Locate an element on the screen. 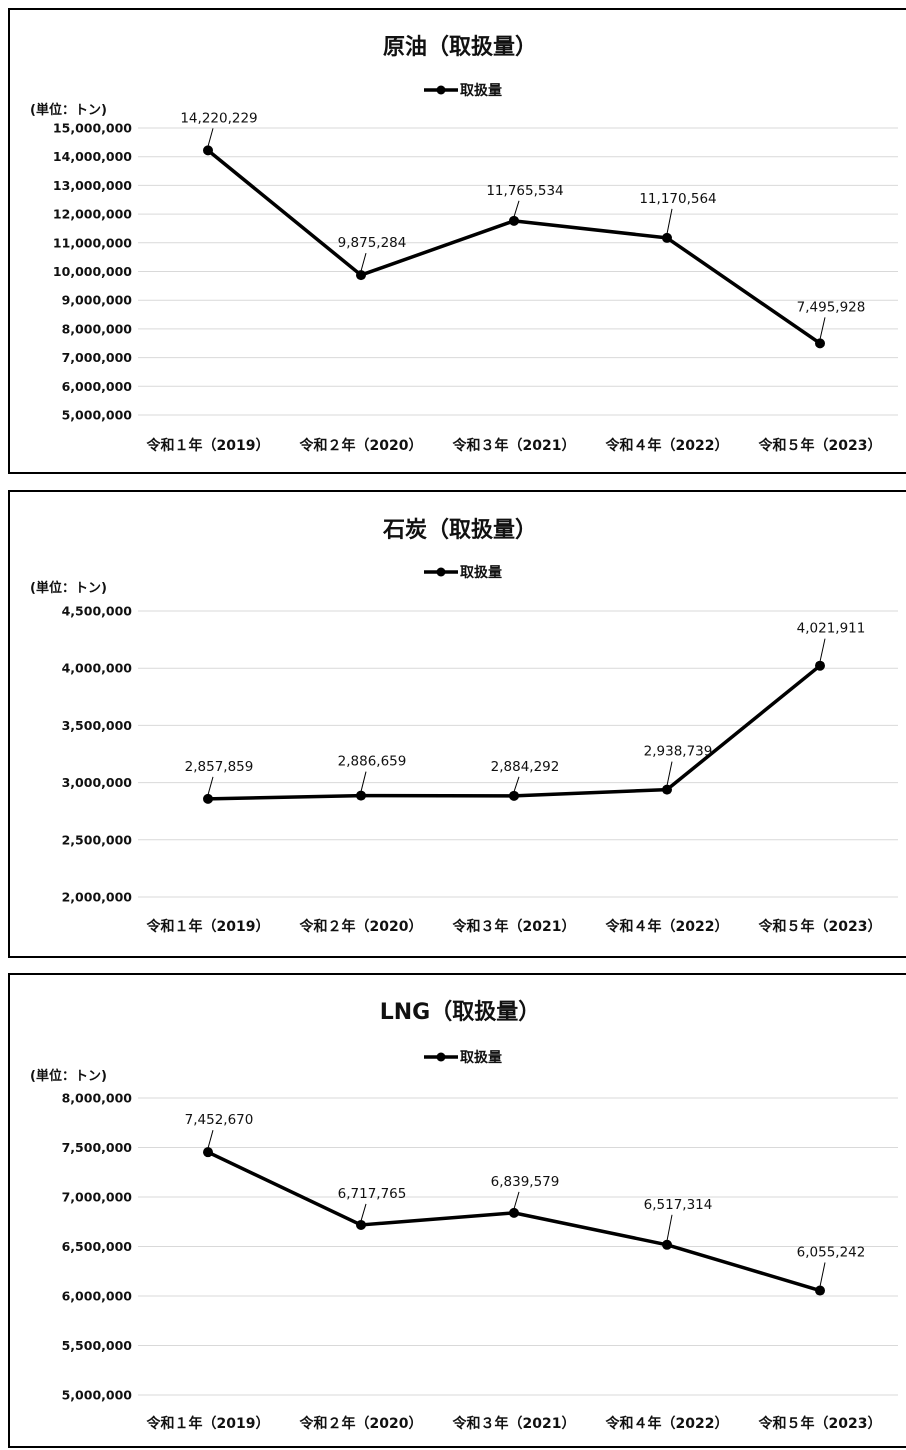 This screenshot has height=1450, width=906. data-label: 14,220,229 is located at coordinates (218, 118).